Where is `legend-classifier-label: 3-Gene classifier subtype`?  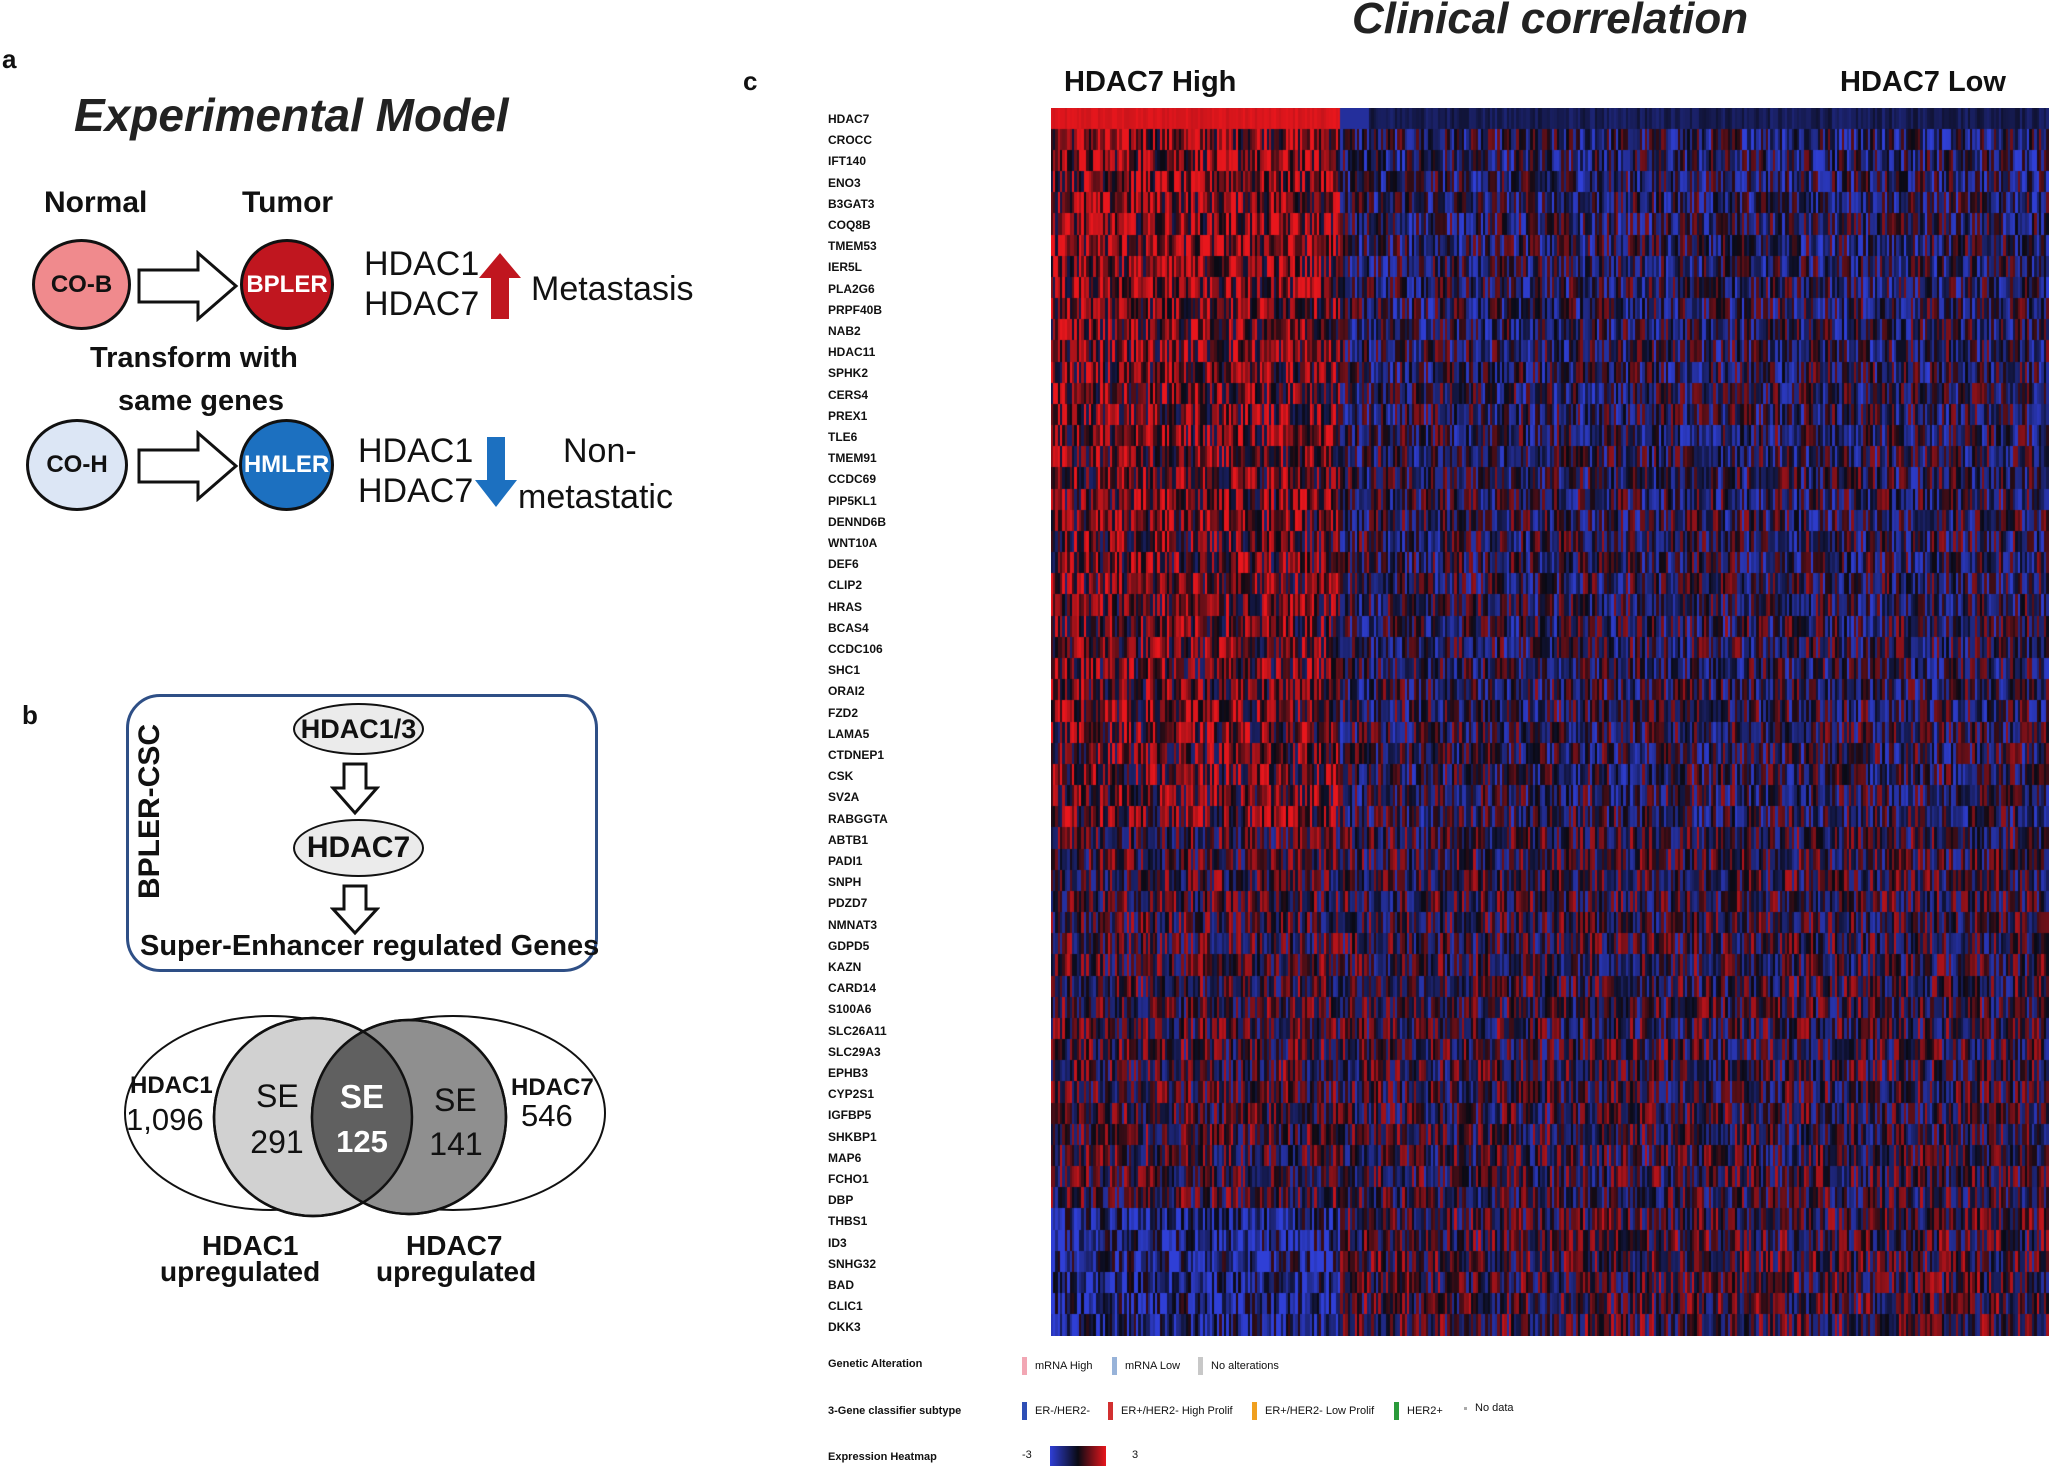
legend-classifier-label: 3-Gene classifier subtype is located at coordinates (895, 1411).